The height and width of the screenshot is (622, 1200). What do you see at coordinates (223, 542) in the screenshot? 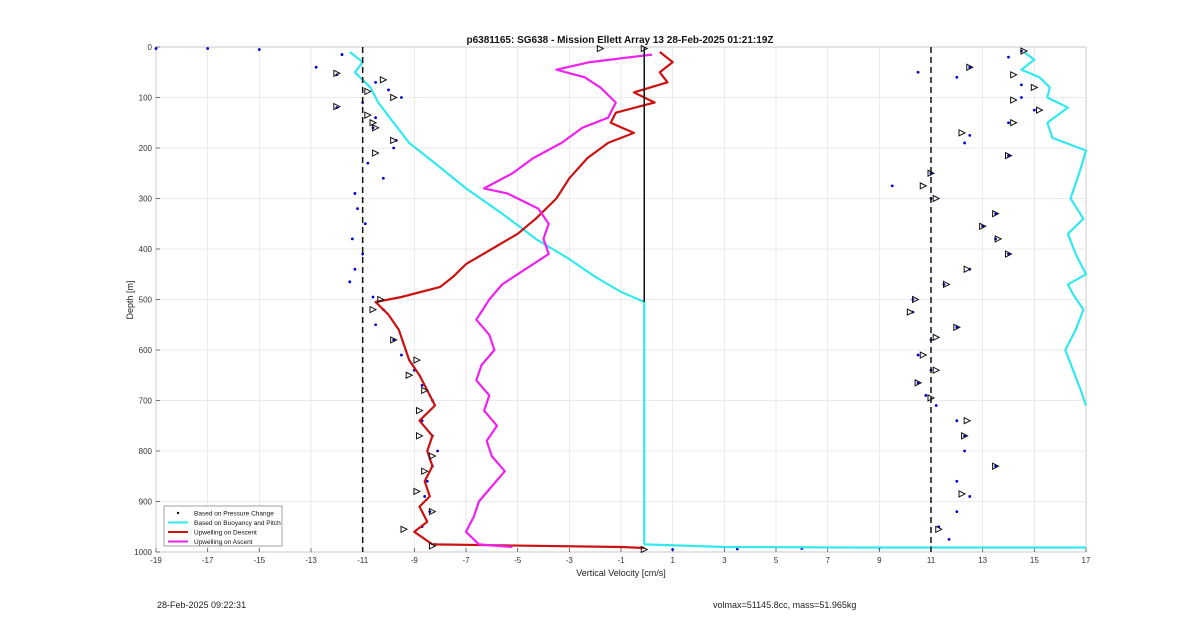
I see `legend-label: Upwelling on Ascent` at bounding box center [223, 542].